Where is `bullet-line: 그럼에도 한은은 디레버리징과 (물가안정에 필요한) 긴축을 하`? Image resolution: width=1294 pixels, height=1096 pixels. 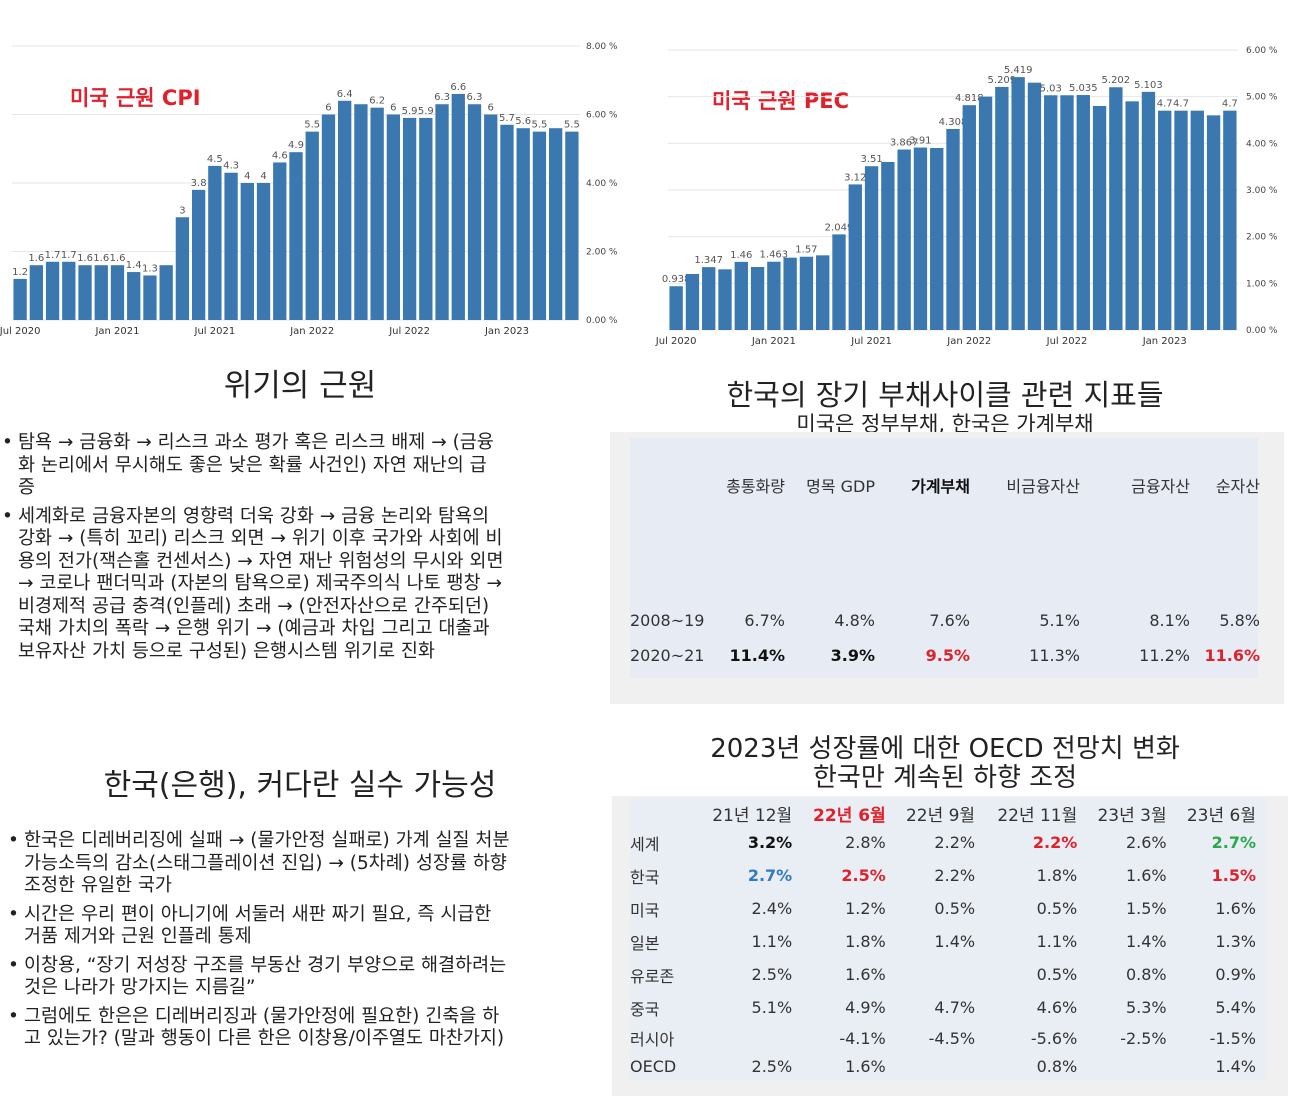 bullet-line: 그럼에도 한은은 디레버리징과 (물가안정에 필요한) 긴축을 하 is located at coordinates (262, 1016).